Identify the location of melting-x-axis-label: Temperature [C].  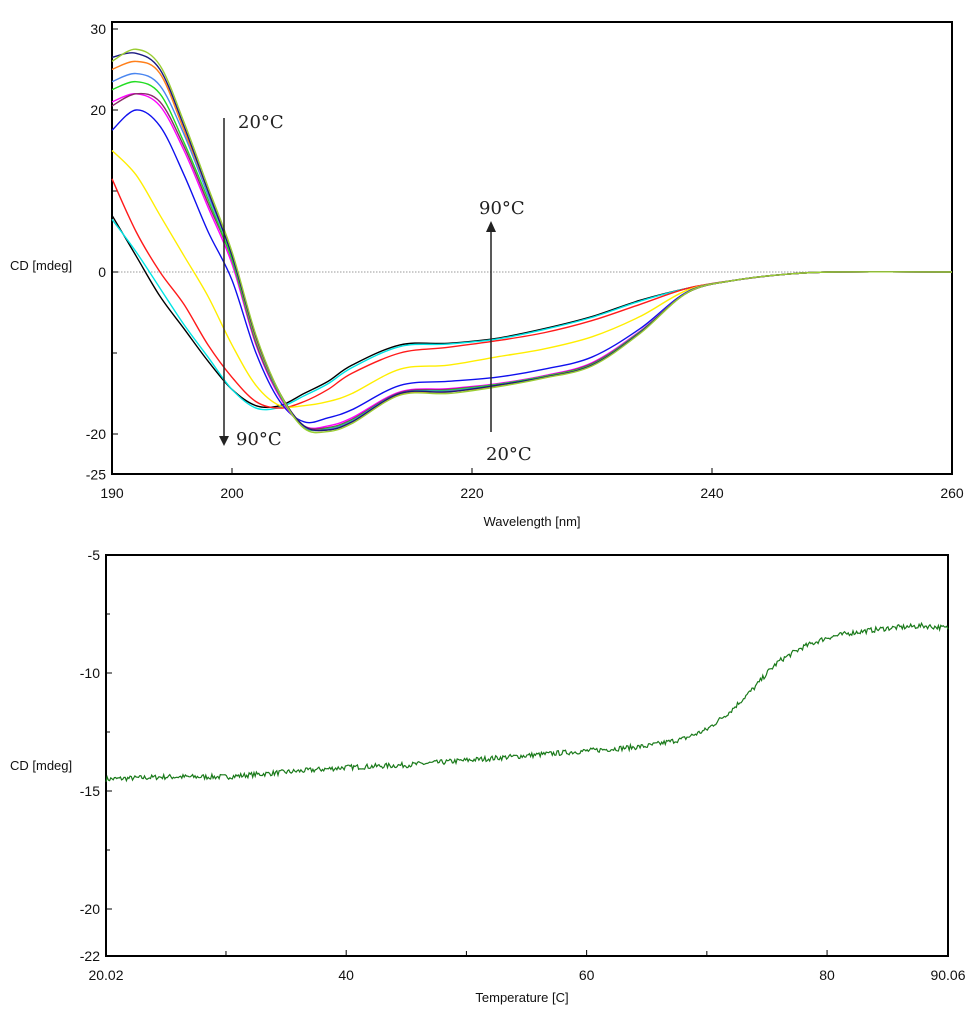
(521, 997).